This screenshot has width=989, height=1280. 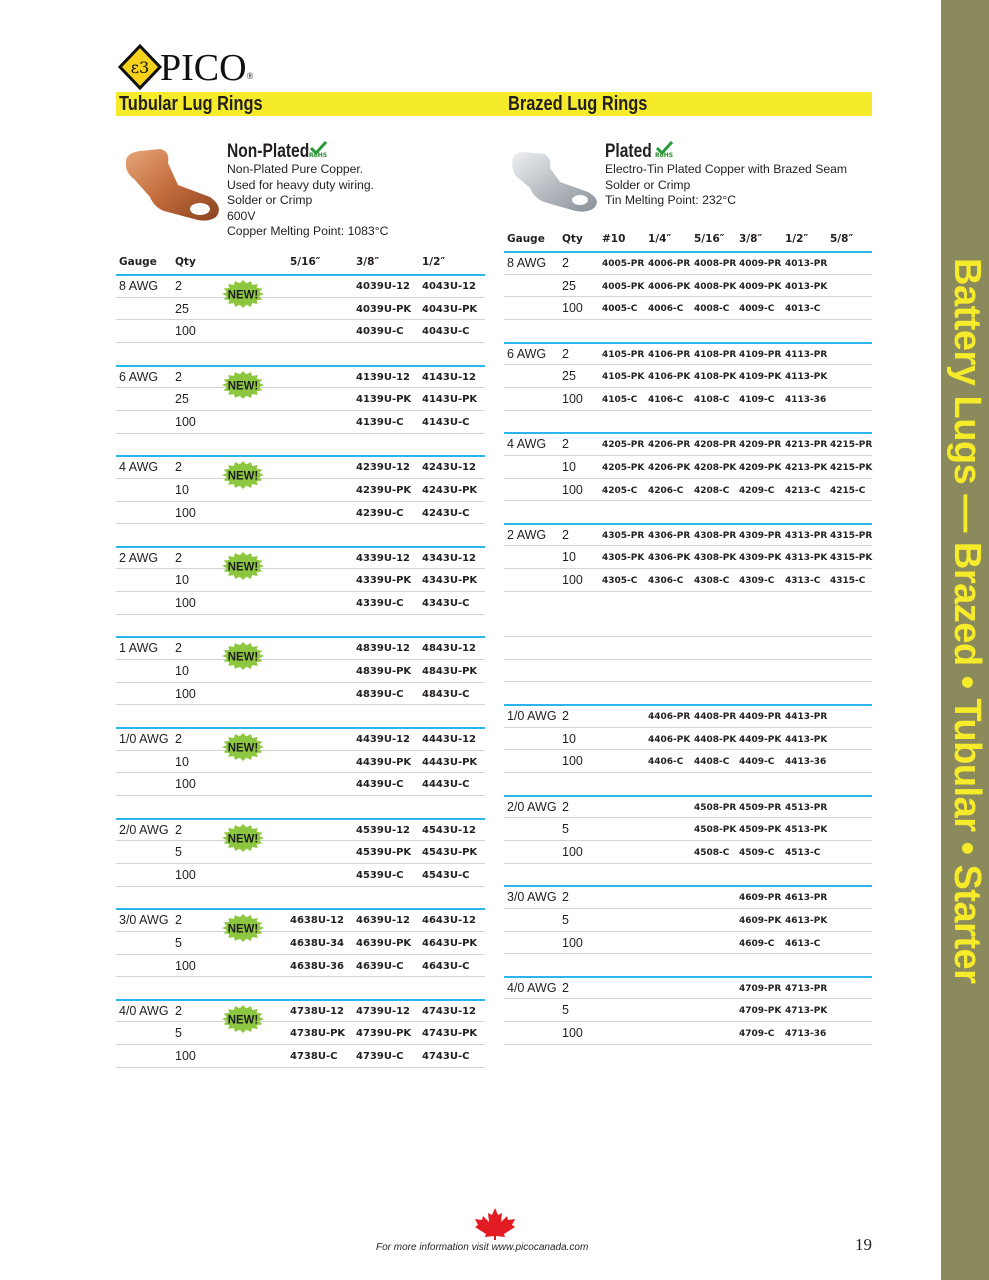 What do you see at coordinates (712, 490) in the screenshot?
I see `part-number: 4208-C` at bounding box center [712, 490].